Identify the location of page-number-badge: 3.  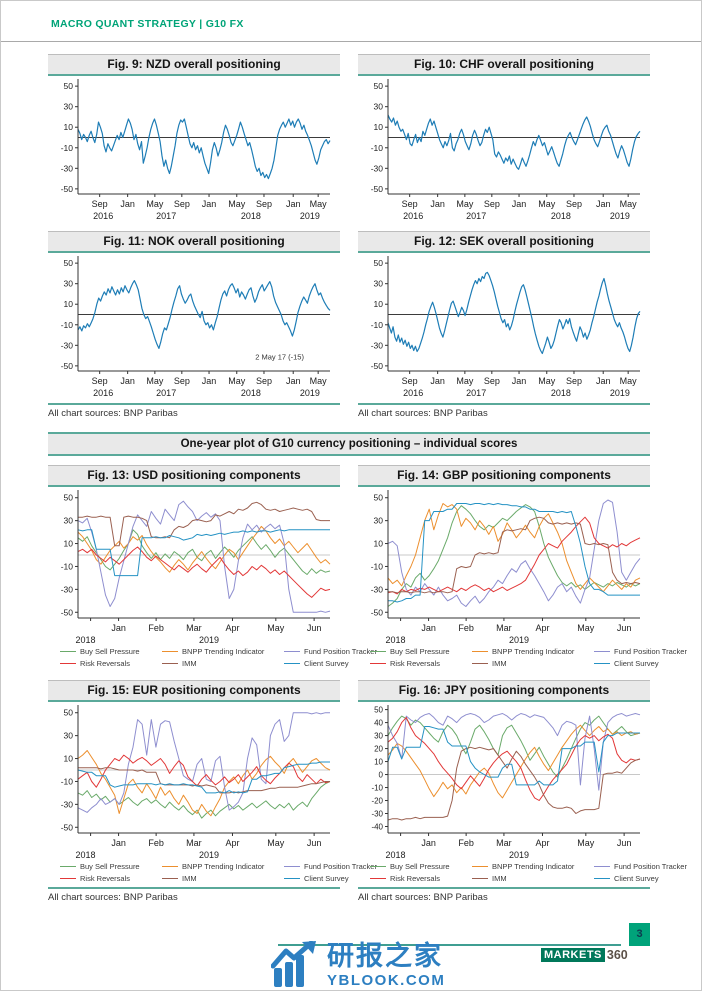
(639, 934).